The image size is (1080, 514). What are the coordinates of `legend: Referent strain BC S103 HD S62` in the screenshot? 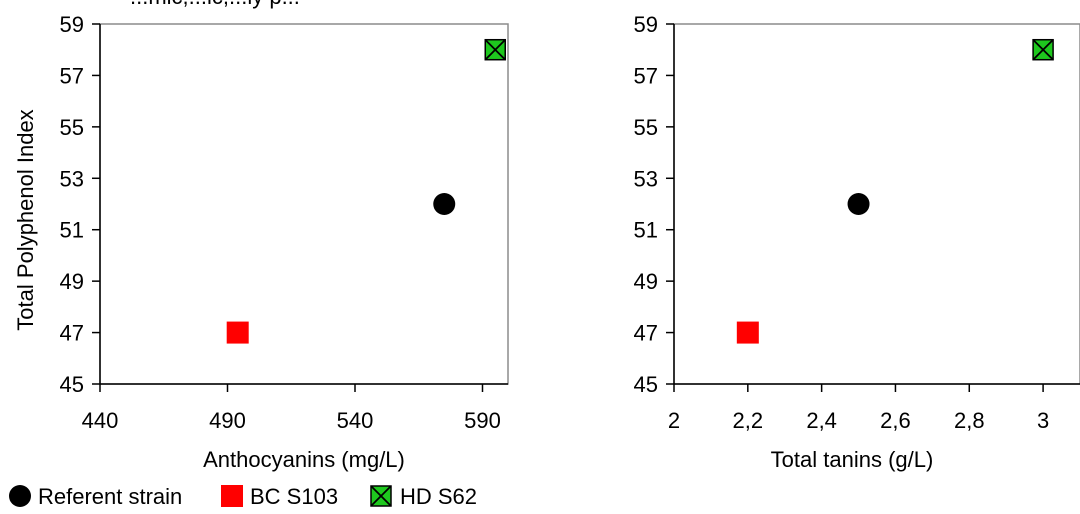 It's located at (243, 496).